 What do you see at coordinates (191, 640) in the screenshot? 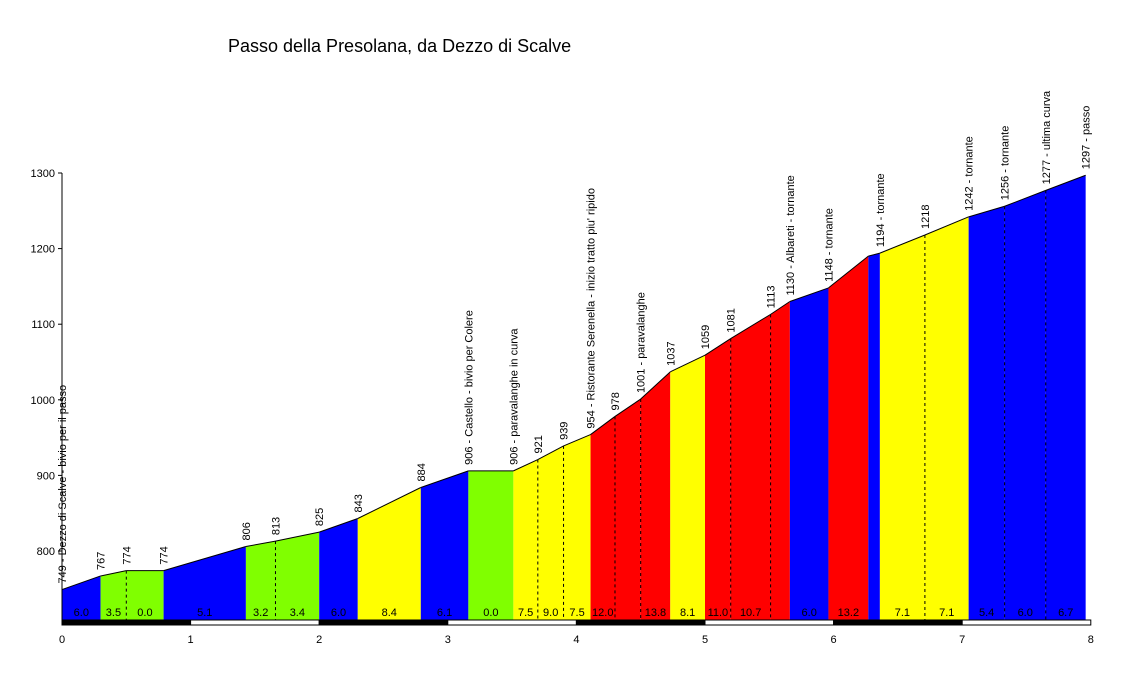
I see `x-tick-label: 1` at bounding box center [191, 640].